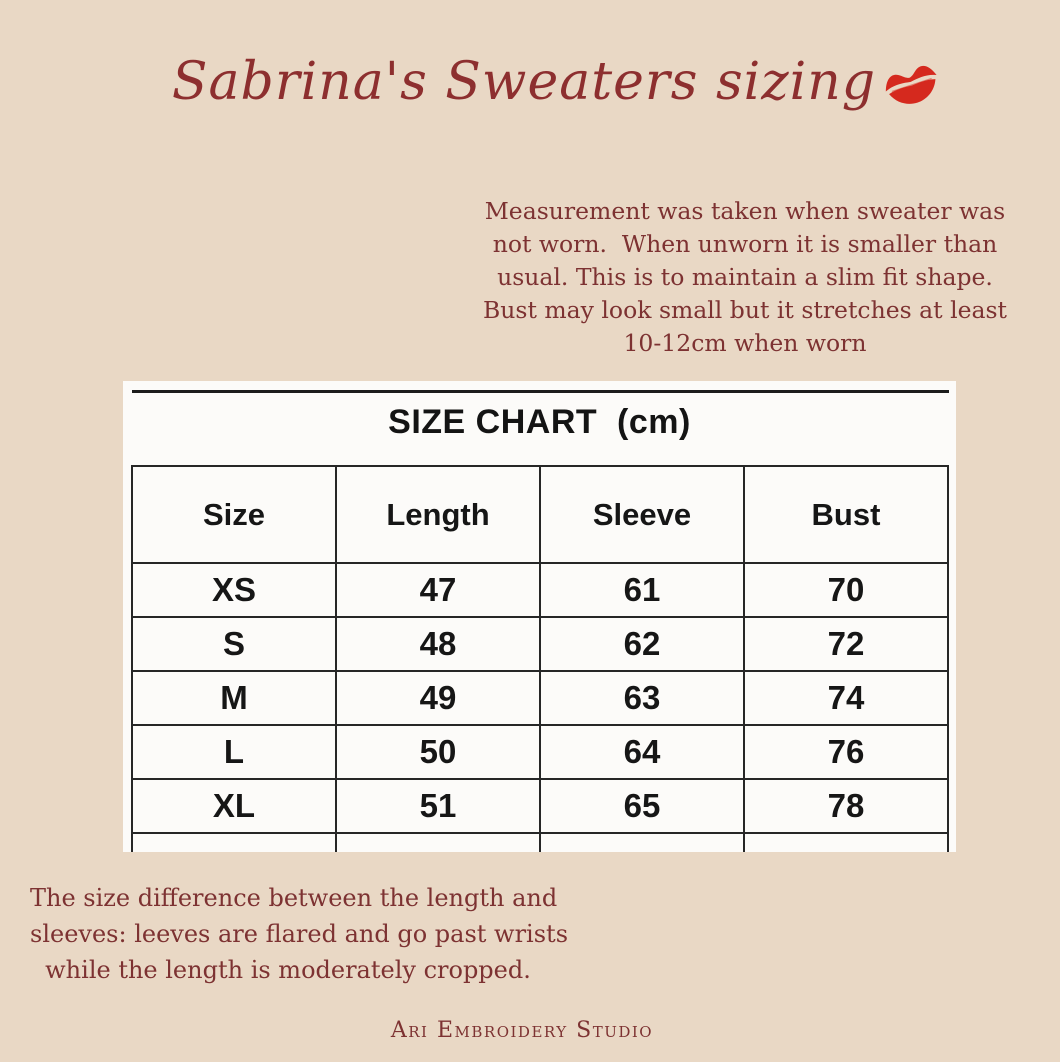 The width and height of the screenshot is (1060, 1062). What do you see at coordinates (438, 514) in the screenshot?
I see `column-header-length: Length` at bounding box center [438, 514].